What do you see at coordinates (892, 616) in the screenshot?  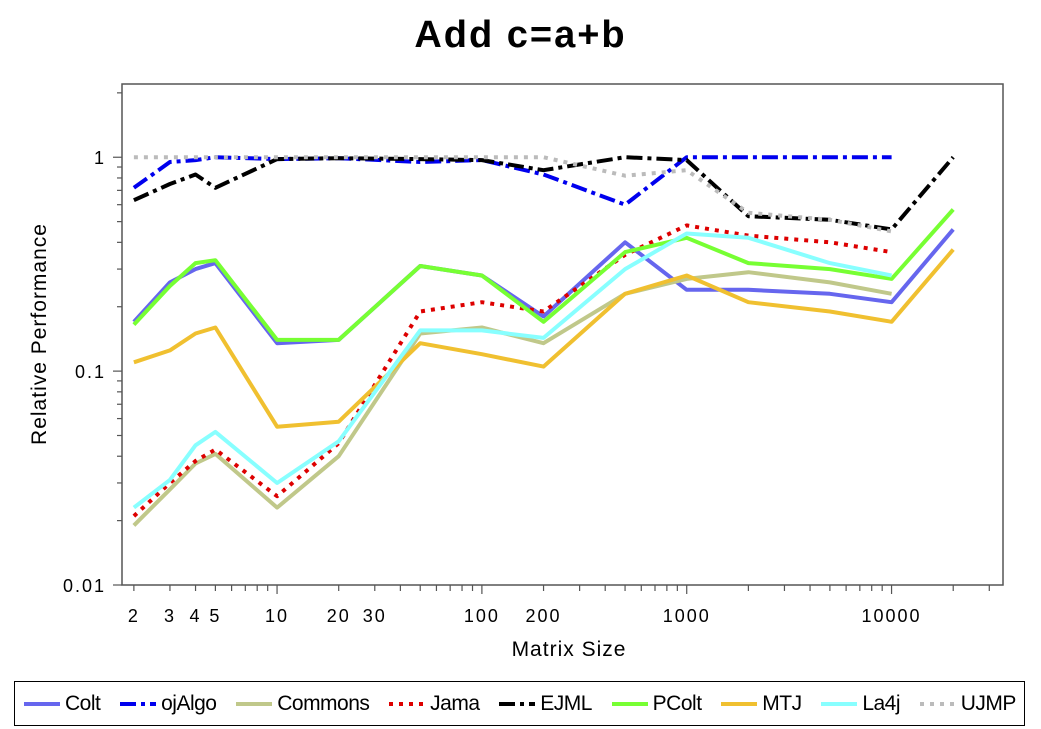 I see `x-tick-label: 10000` at bounding box center [892, 616].